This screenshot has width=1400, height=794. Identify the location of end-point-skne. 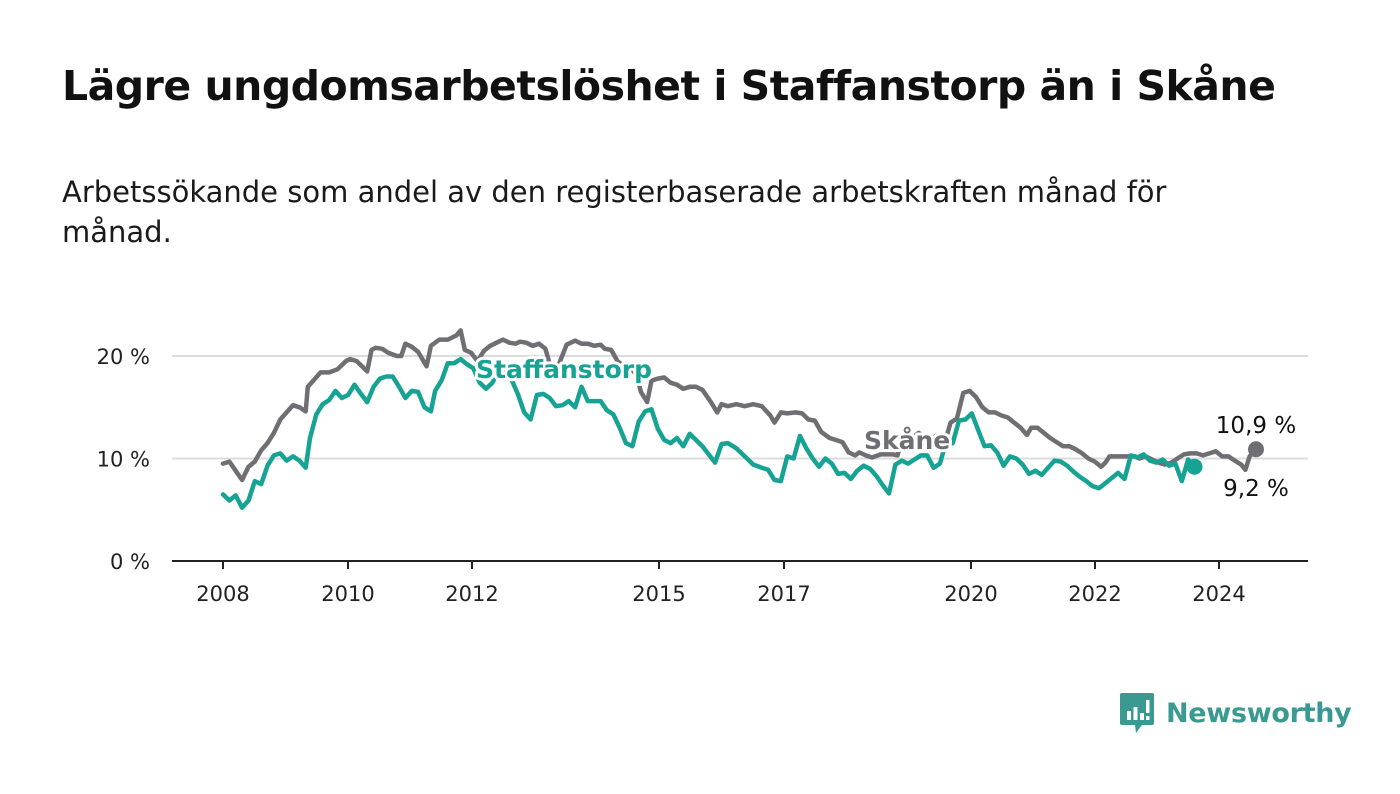
(1256, 449).